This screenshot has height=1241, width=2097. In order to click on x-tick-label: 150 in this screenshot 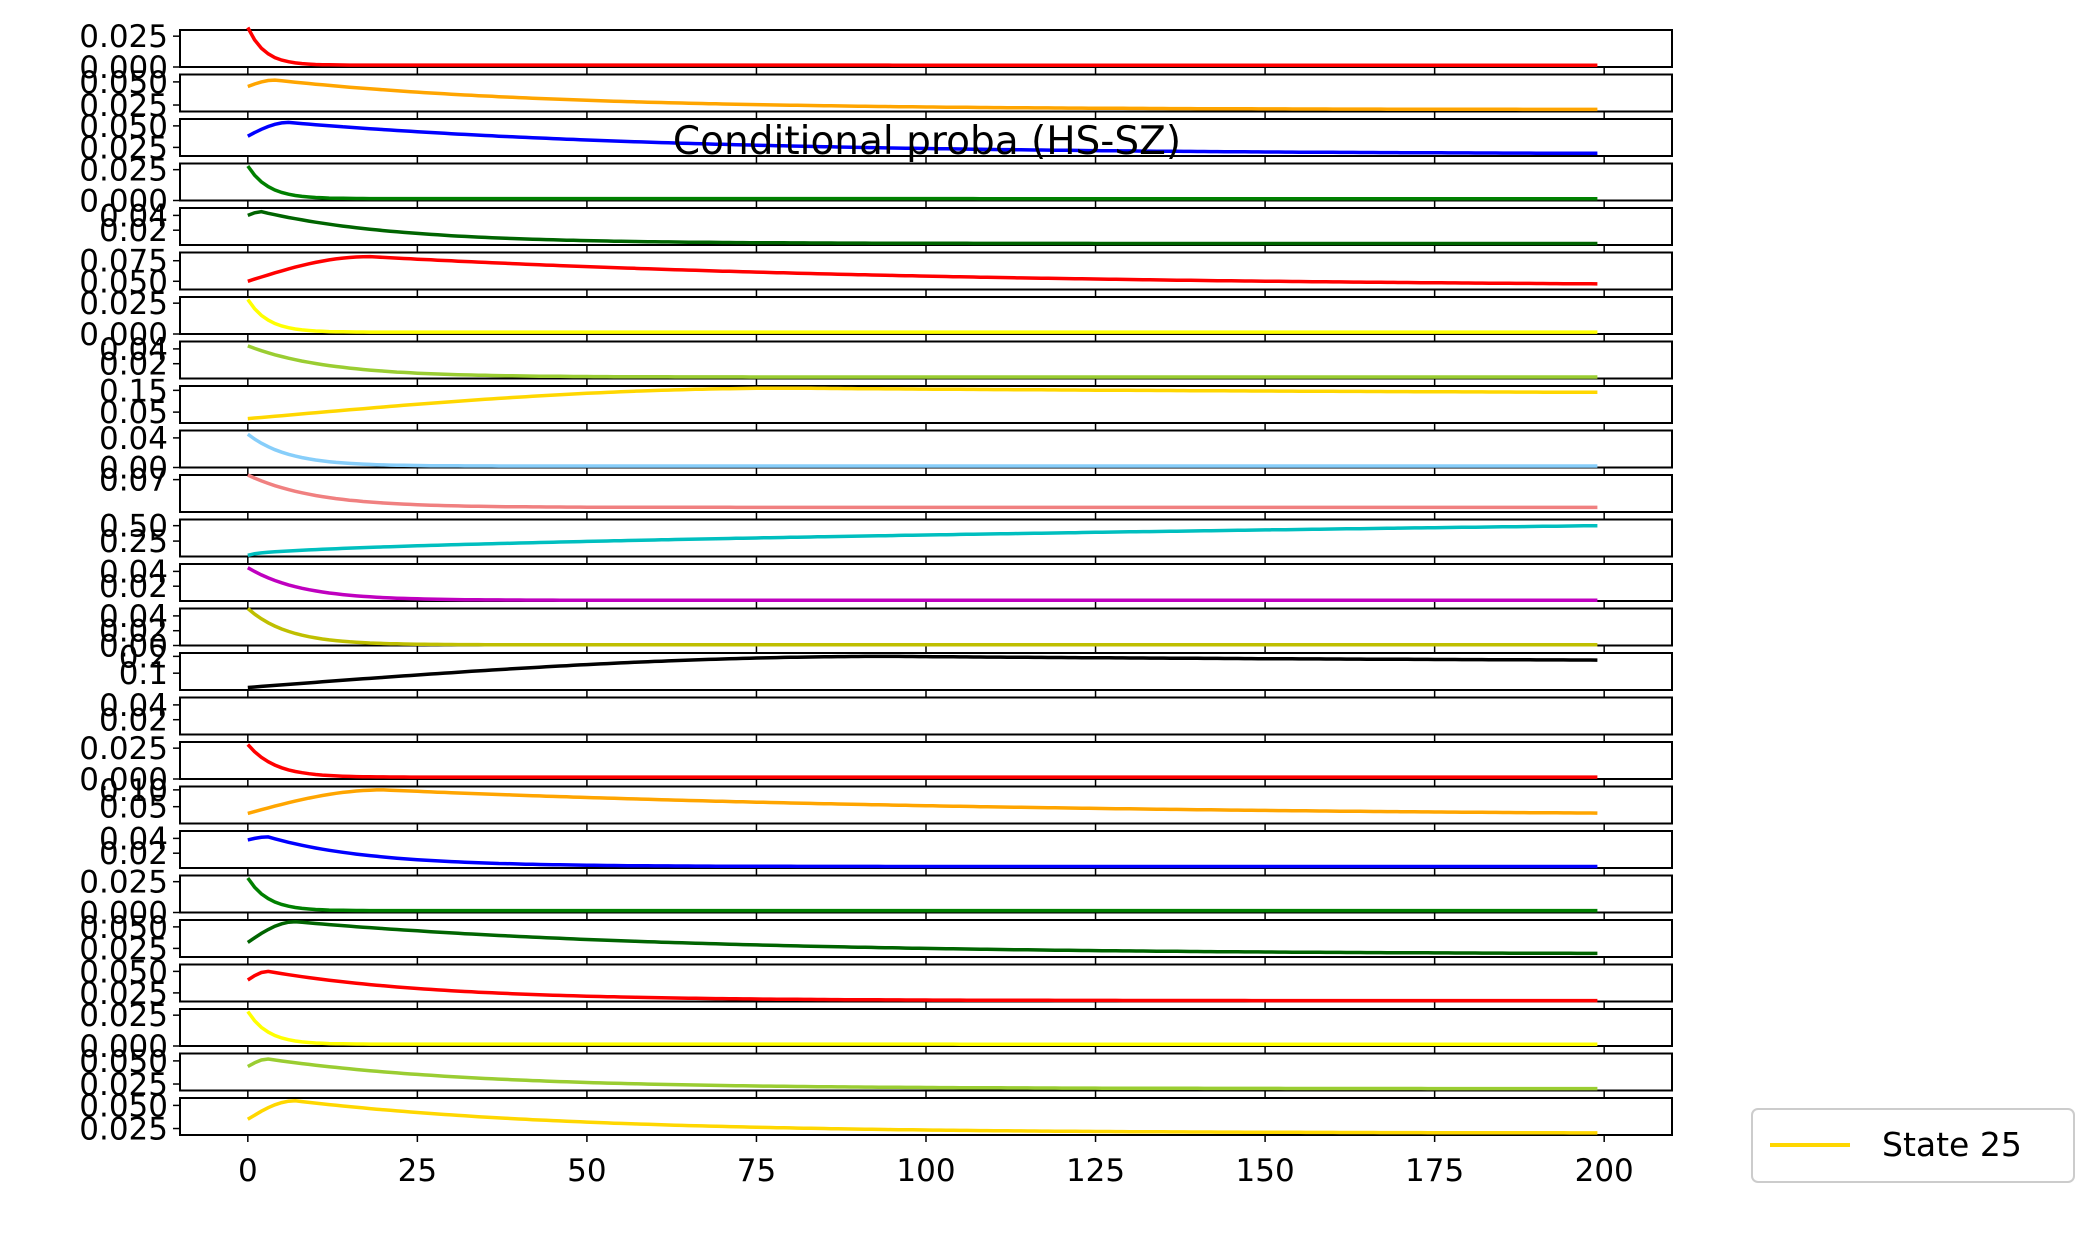, I will do `click(1265, 1171)`.